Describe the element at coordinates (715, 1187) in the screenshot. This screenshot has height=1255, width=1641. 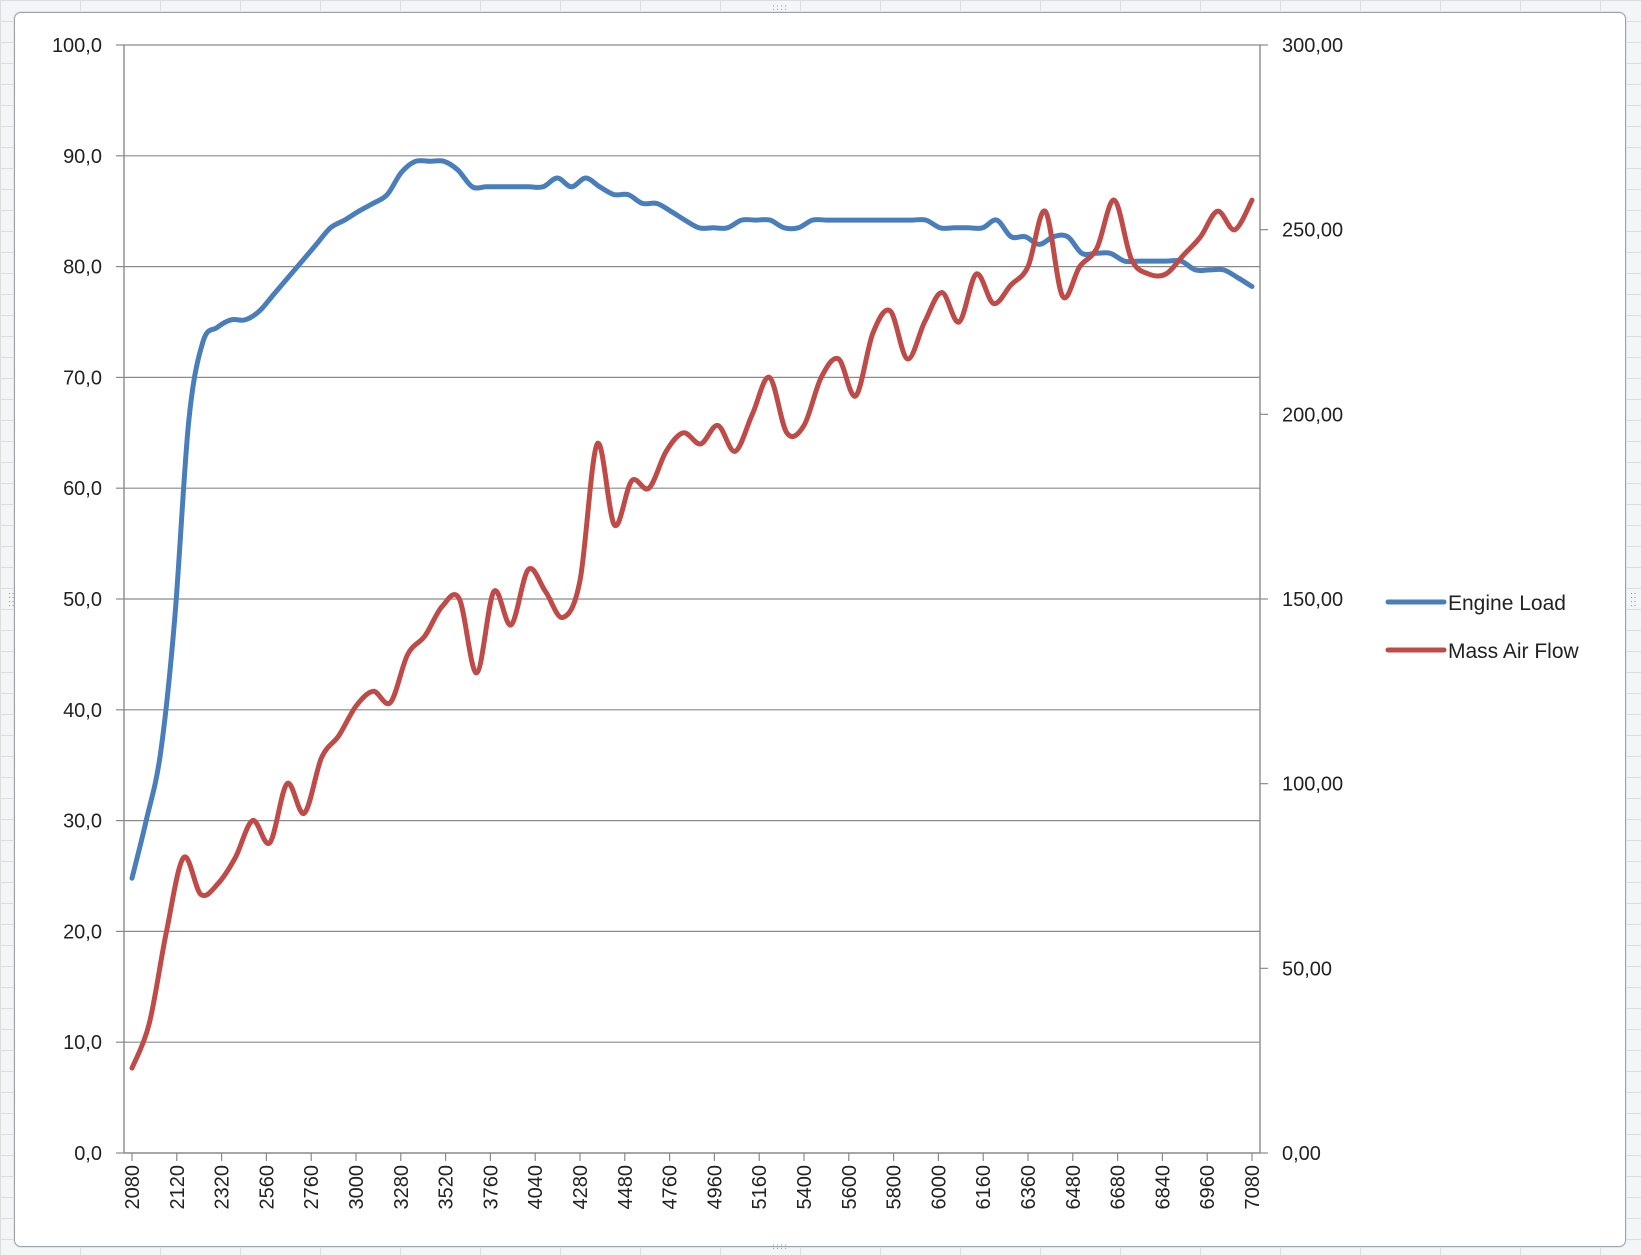
I see `x-tick-label: 4960` at that location.